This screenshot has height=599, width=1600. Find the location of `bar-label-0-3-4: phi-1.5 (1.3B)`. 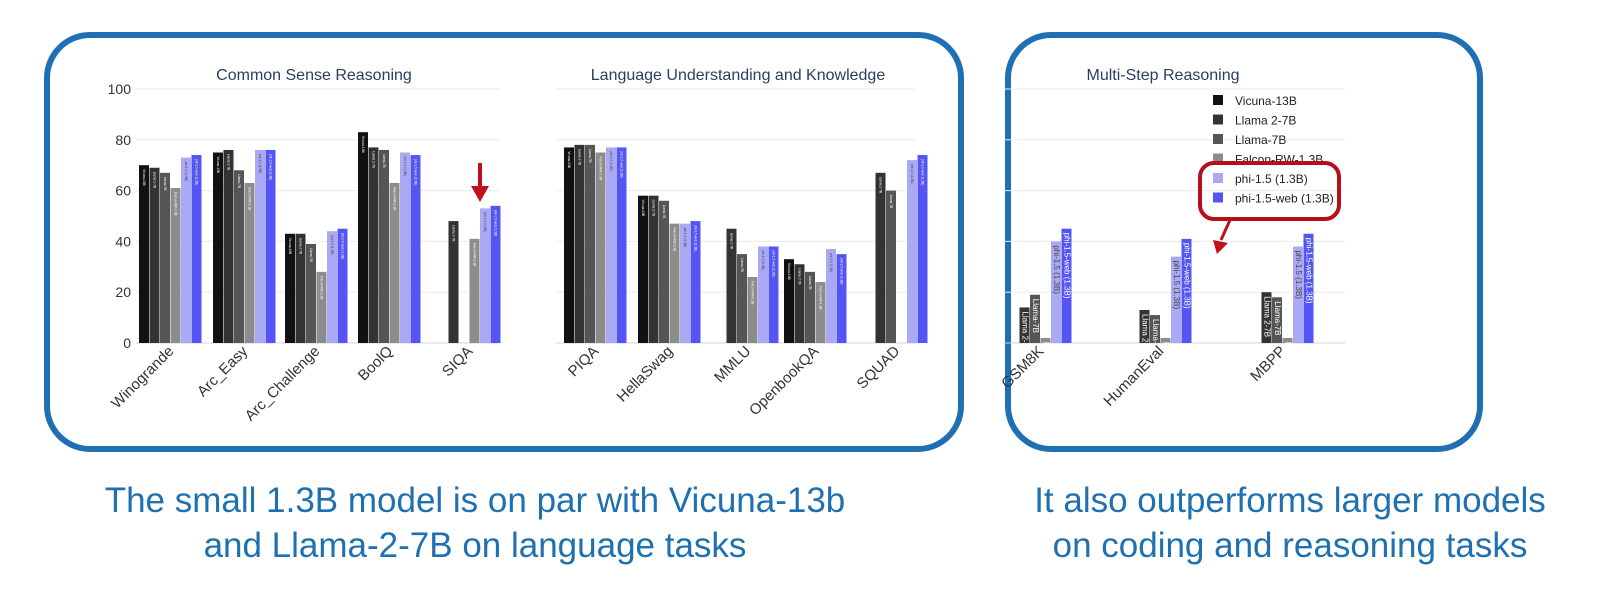

bar-label-0-3-4: phi-1.5 (1.3B) is located at coordinates (405, 166).